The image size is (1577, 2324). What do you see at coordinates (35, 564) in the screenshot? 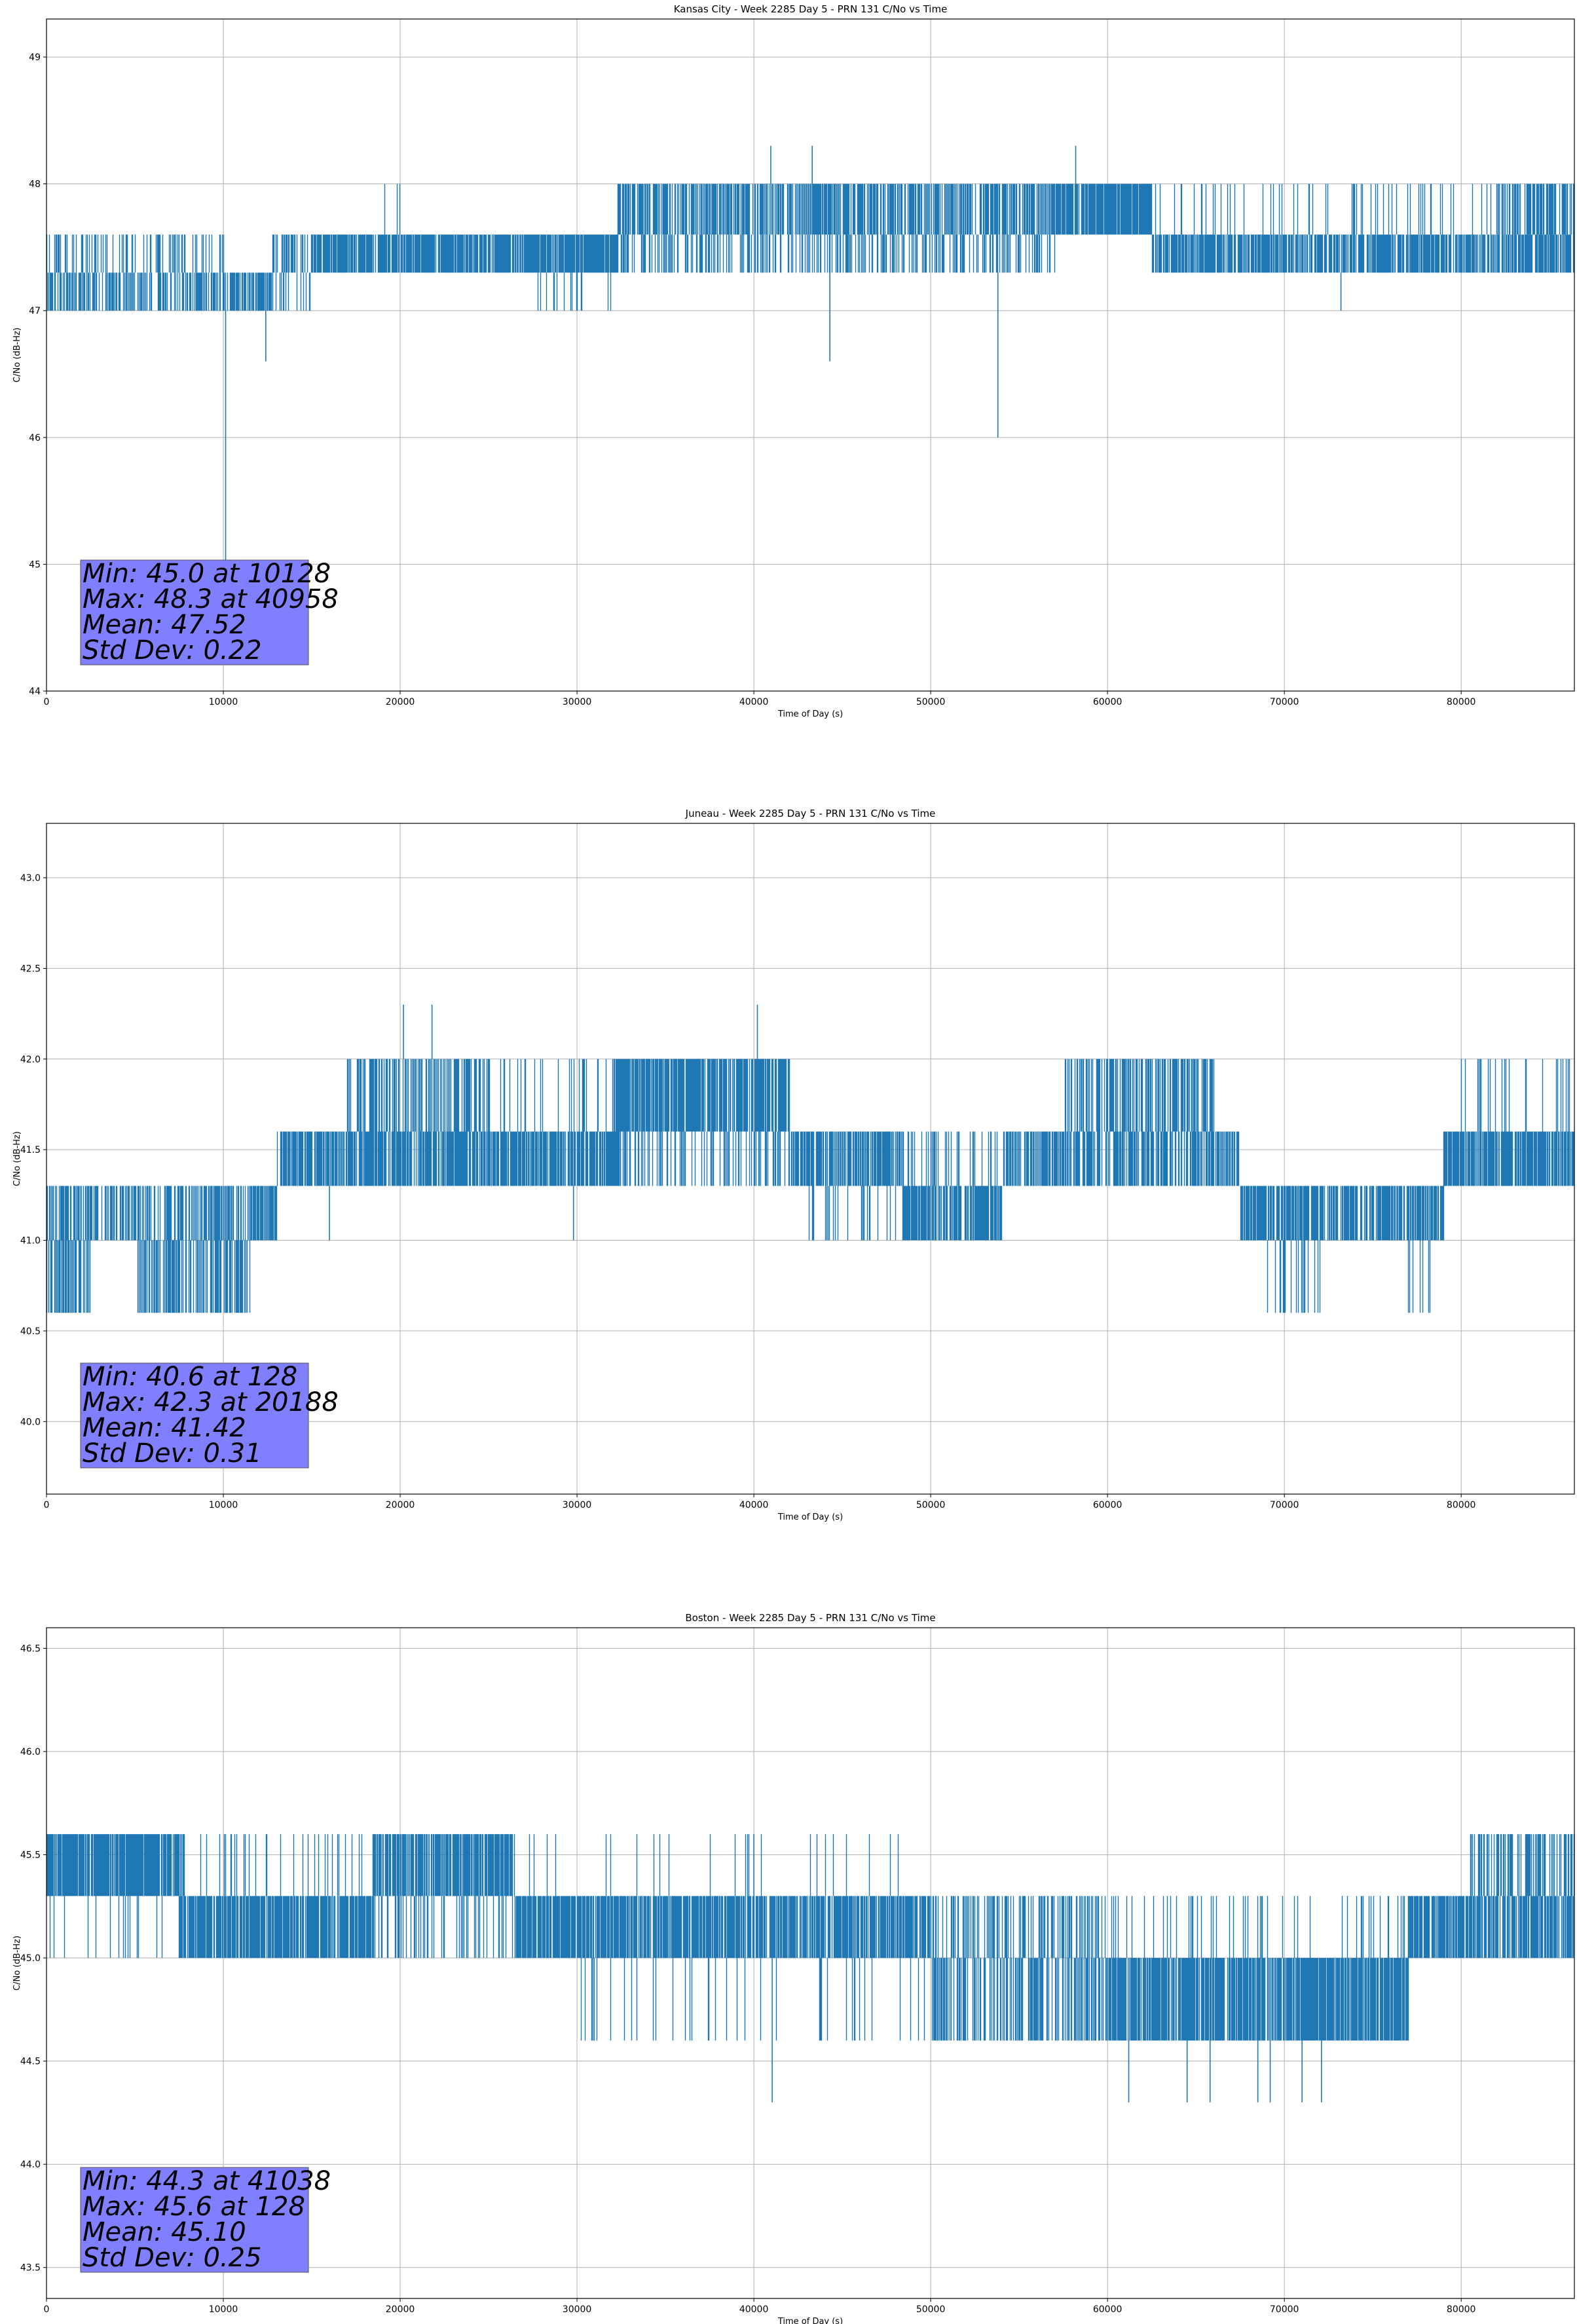
I see `y-tick-label: 45` at bounding box center [35, 564].